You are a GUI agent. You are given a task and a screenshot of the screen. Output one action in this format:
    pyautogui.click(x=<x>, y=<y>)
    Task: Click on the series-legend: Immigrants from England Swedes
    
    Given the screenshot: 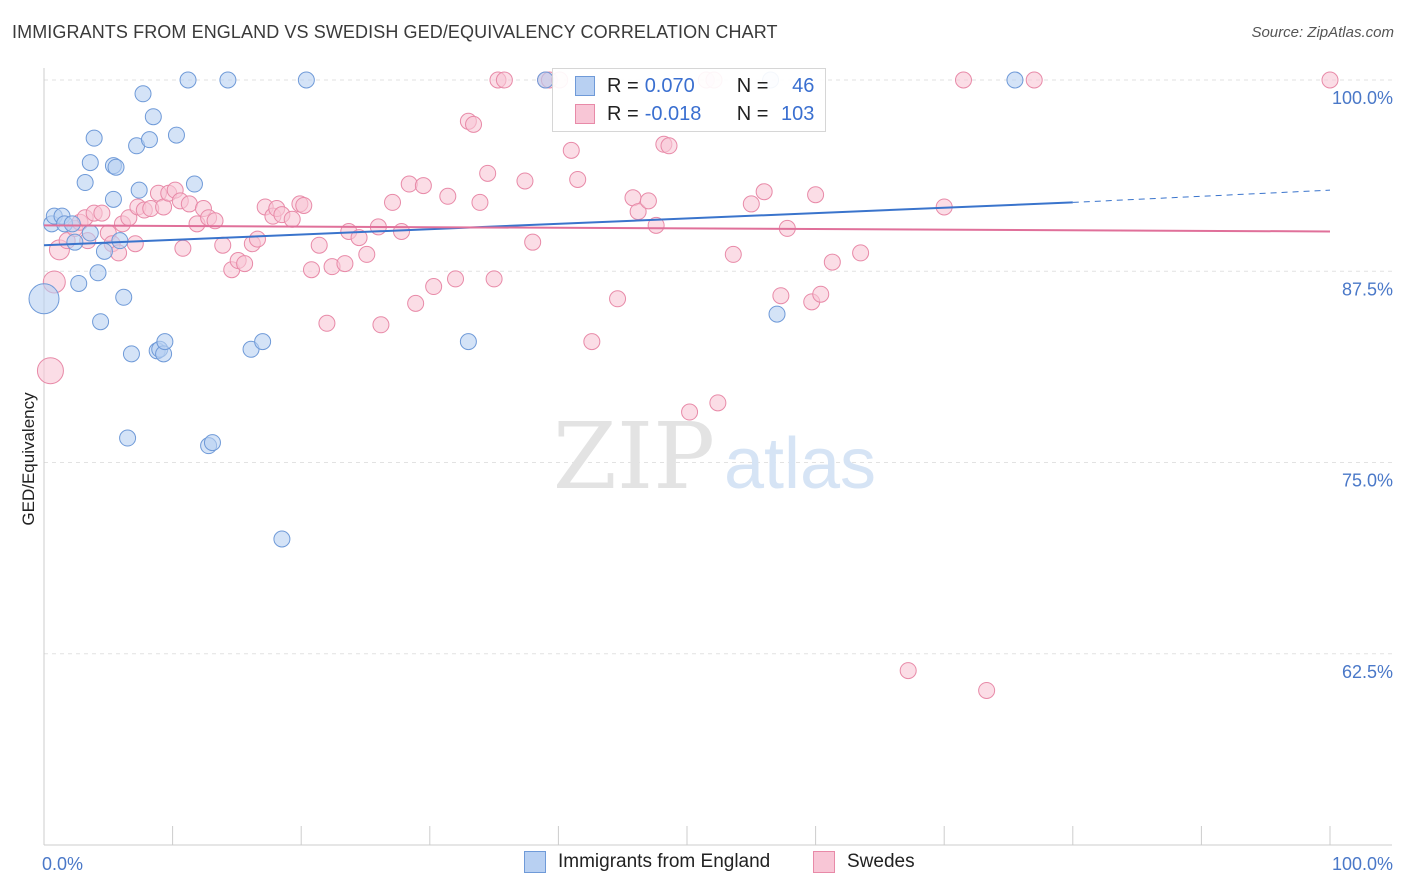 What is the action you would take?
    pyautogui.click(x=703, y=865)
    